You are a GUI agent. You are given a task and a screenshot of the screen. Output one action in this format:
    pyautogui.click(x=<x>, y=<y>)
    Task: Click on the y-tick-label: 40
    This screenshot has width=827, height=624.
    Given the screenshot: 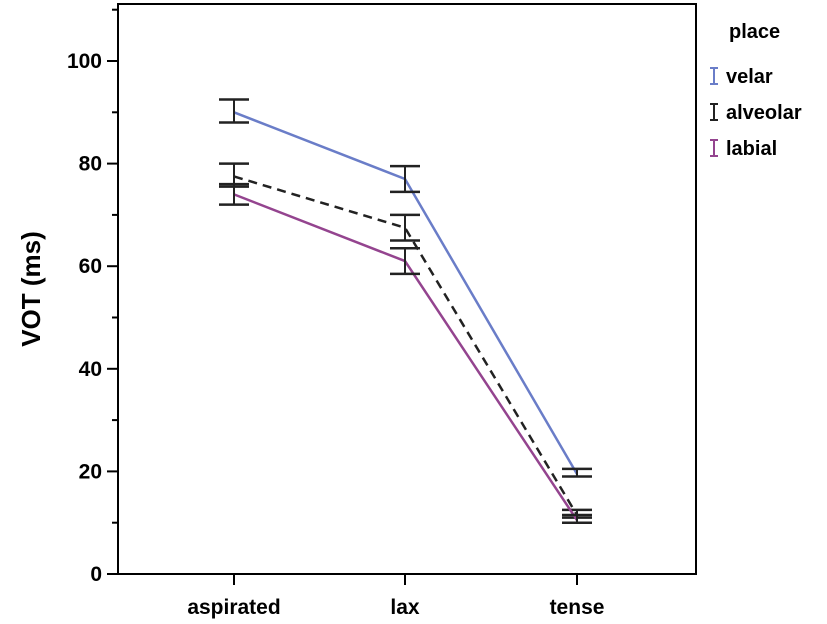 What is the action you would take?
    pyautogui.click(x=90, y=369)
    